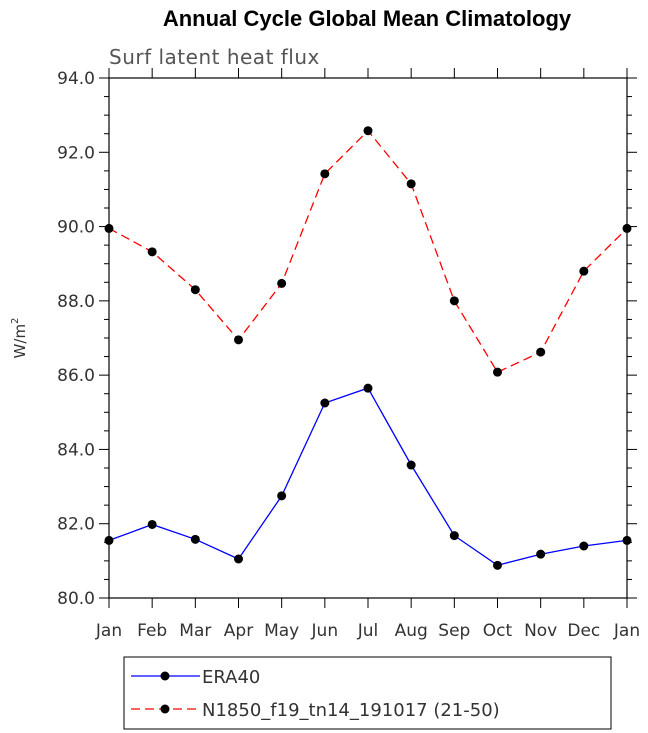 The width and height of the screenshot is (648, 733). What do you see at coordinates (231, 677) in the screenshot?
I see `legend-label-era40: ERA40` at bounding box center [231, 677].